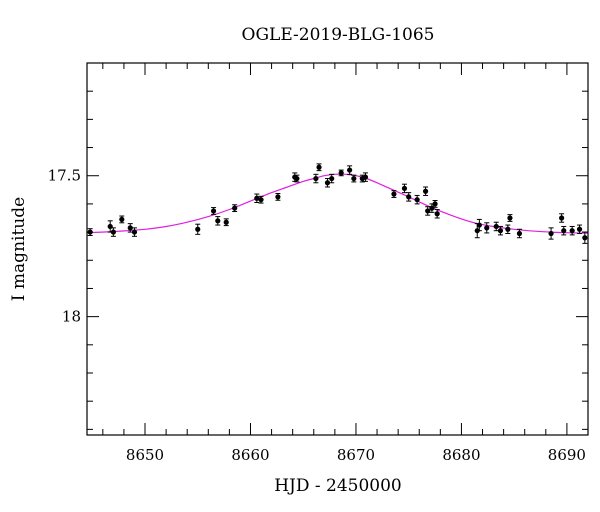  What do you see at coordinates (19, 249) in the screenshot?
I see `y-axis-label: I magnitude` at bounding box center [19, 249].